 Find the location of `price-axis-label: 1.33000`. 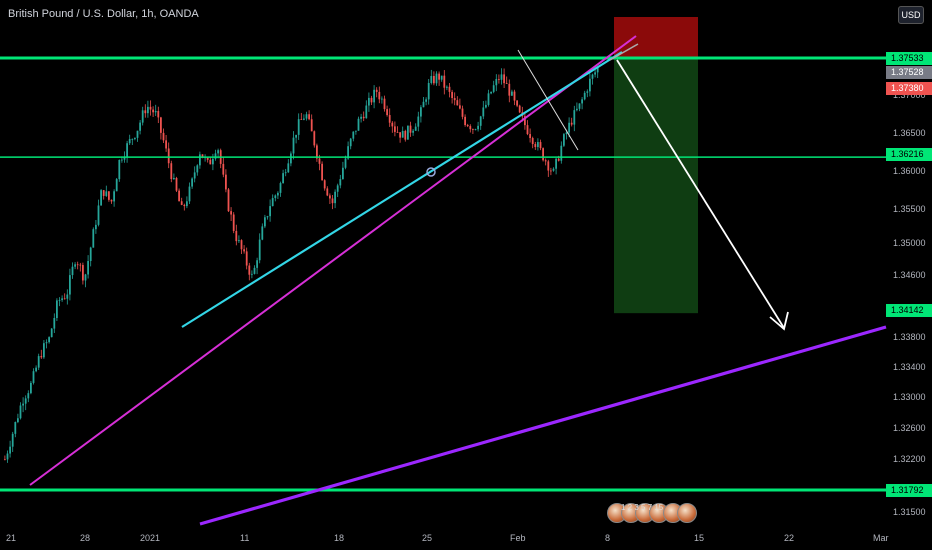

price-axis-label: 1.33000 is located at coordinates (909, 397).